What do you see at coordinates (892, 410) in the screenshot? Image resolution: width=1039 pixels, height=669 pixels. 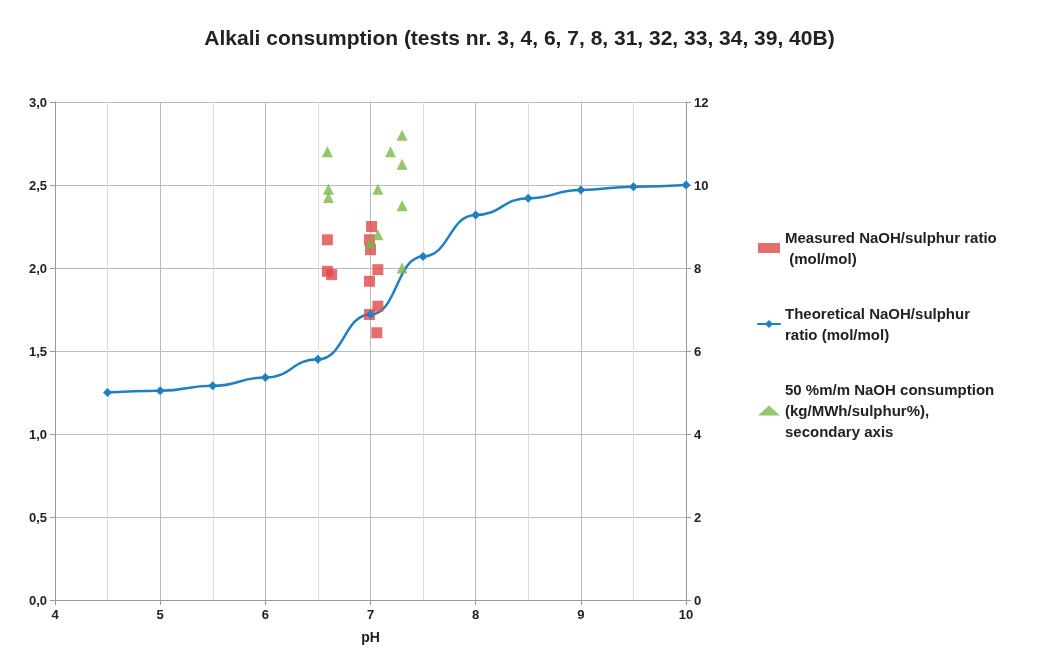 I see `legend-label: 50 %m/m NaOH consumption (kg/MWh/sulphur%), secondary axis` at bounding box center [892, 410].